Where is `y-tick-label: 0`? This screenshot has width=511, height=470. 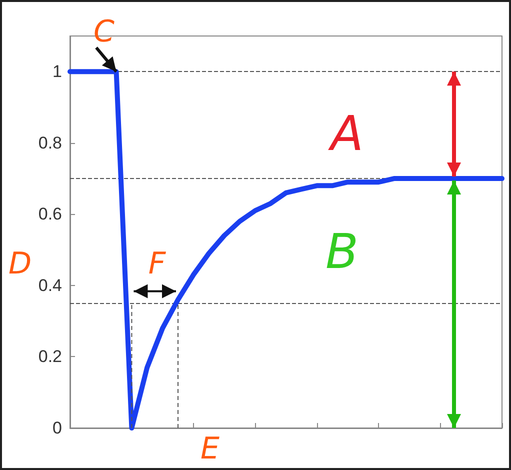 y-tick-label: 0 is located at coordinates (57, 428).